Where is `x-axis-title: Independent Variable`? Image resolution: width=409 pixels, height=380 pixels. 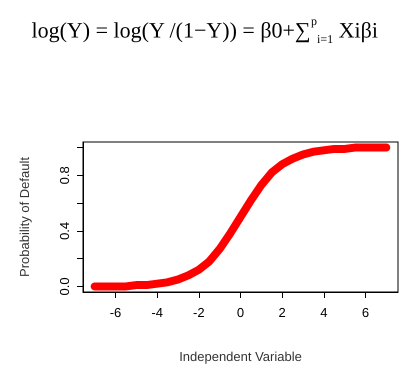 x-axis-title: Independent Variable is located at coordinates (240, 356).